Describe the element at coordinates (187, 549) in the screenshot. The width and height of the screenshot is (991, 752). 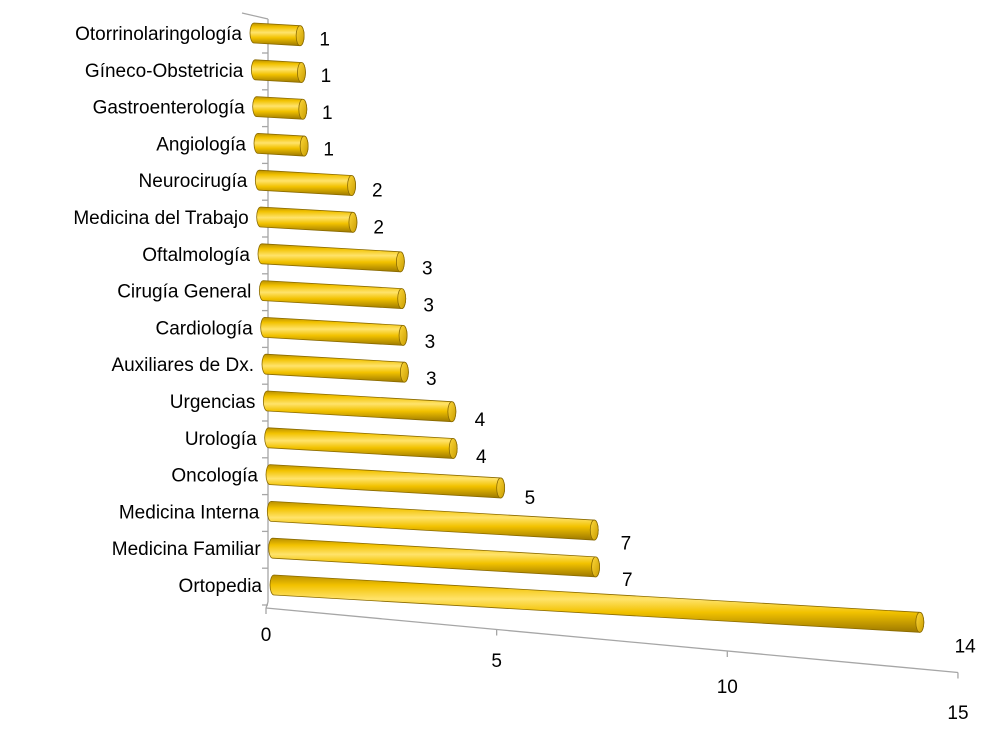
I see `category-label: Medicina Familiar` at that location.